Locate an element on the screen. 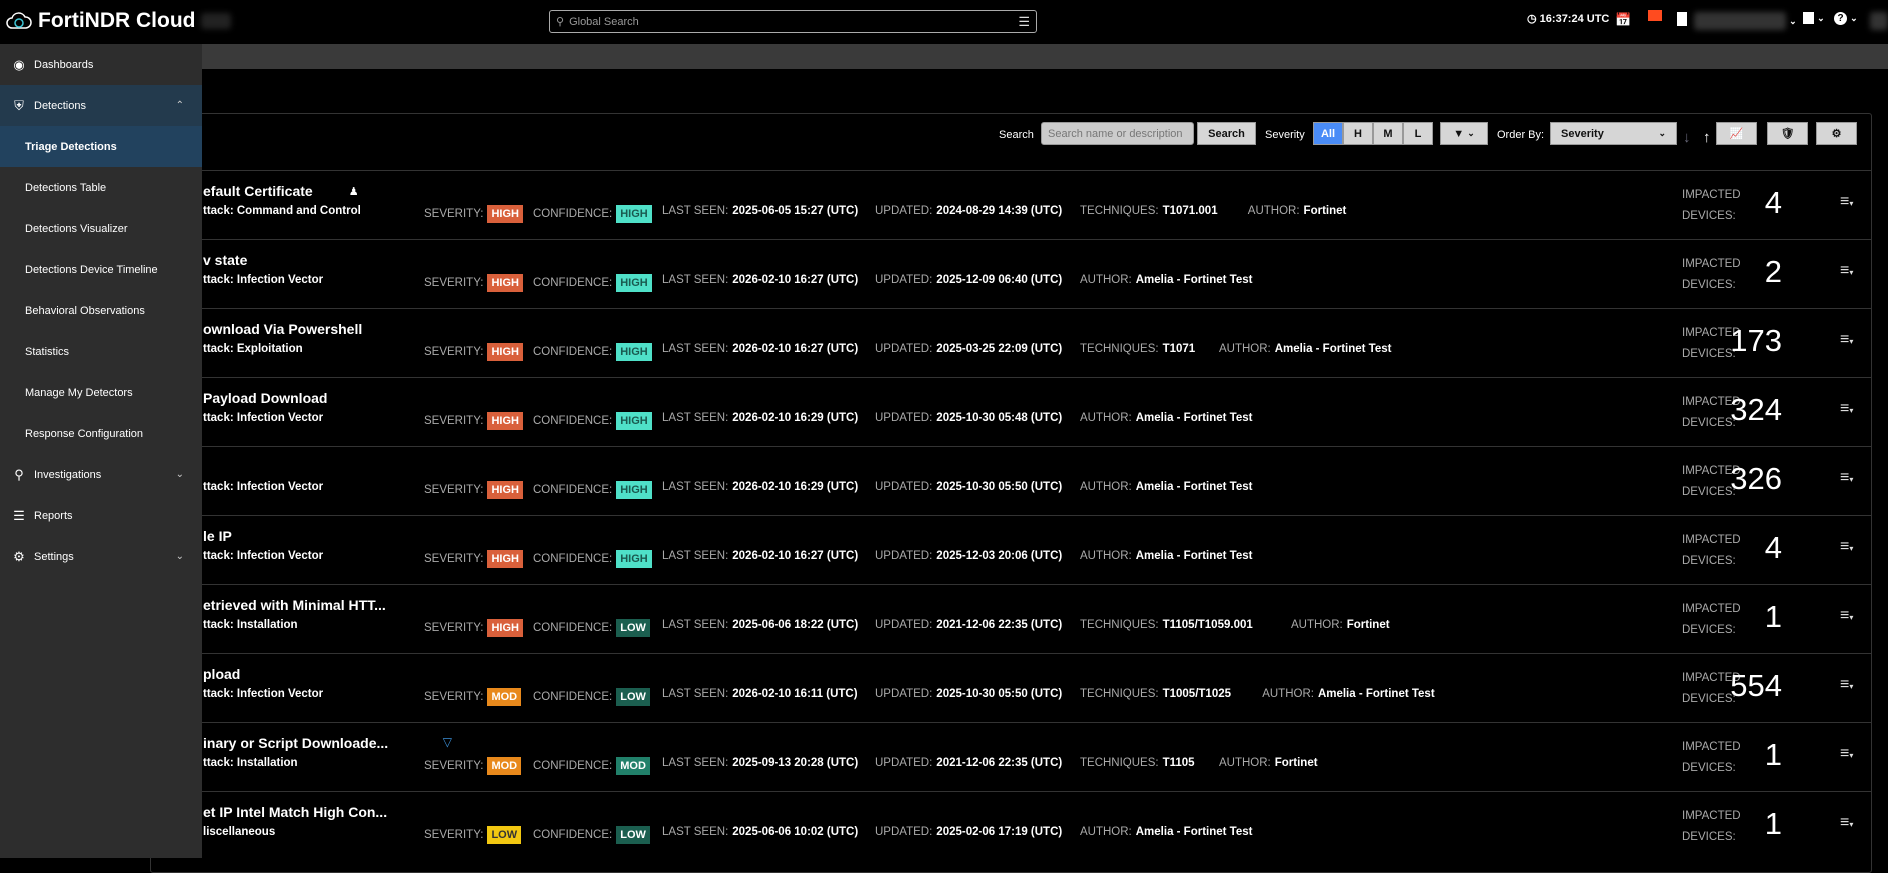 Image resolution: width=1888 pixels, height=873 pixels. help-menu: ? ⌄ is located at coordinates (1846, 18).